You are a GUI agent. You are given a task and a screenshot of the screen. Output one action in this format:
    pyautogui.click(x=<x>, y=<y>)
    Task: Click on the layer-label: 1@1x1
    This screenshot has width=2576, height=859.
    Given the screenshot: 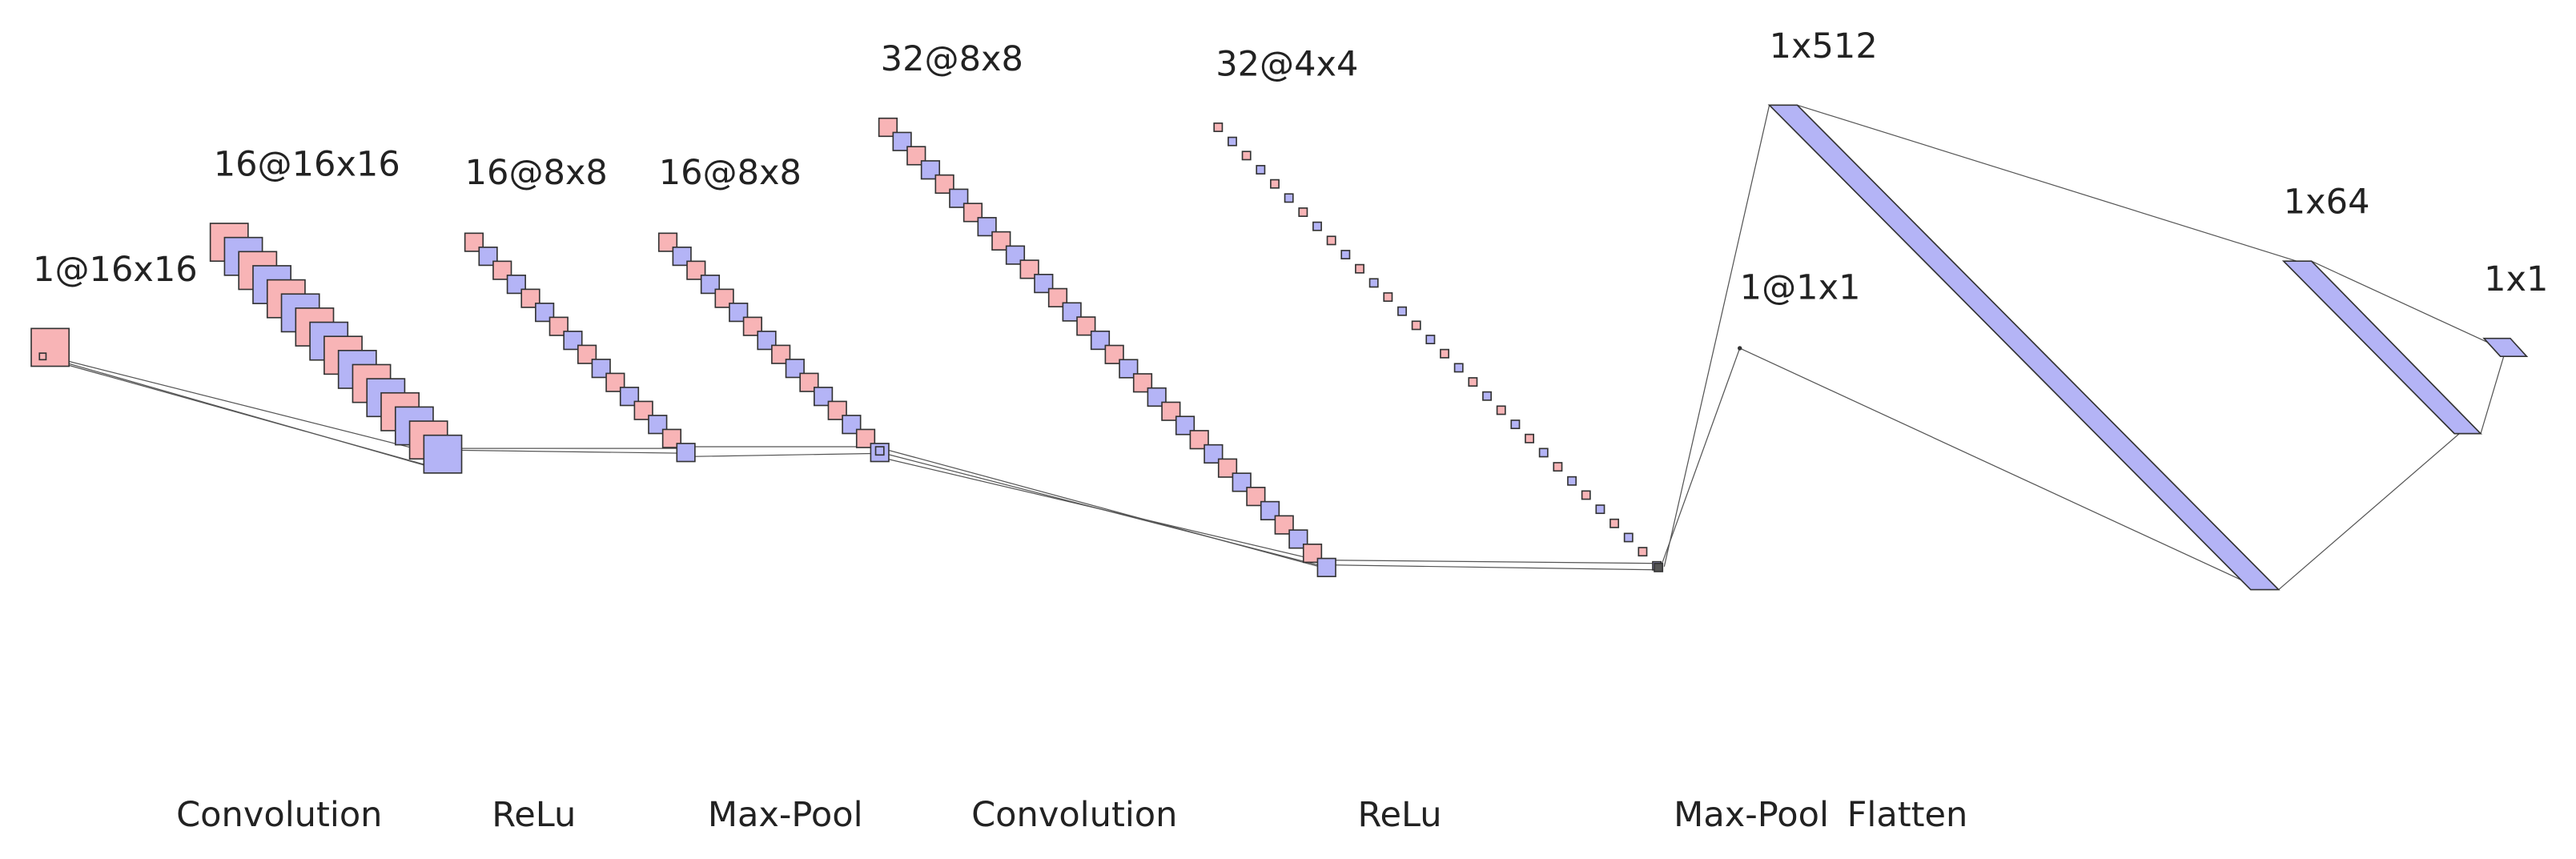 What is the action you would take?
    pyautogui.click(x=1800, y=287)
    